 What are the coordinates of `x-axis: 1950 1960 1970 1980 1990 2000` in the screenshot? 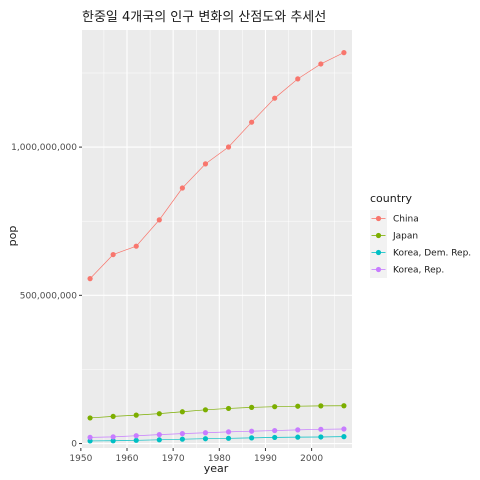 It's located at (196, 456).